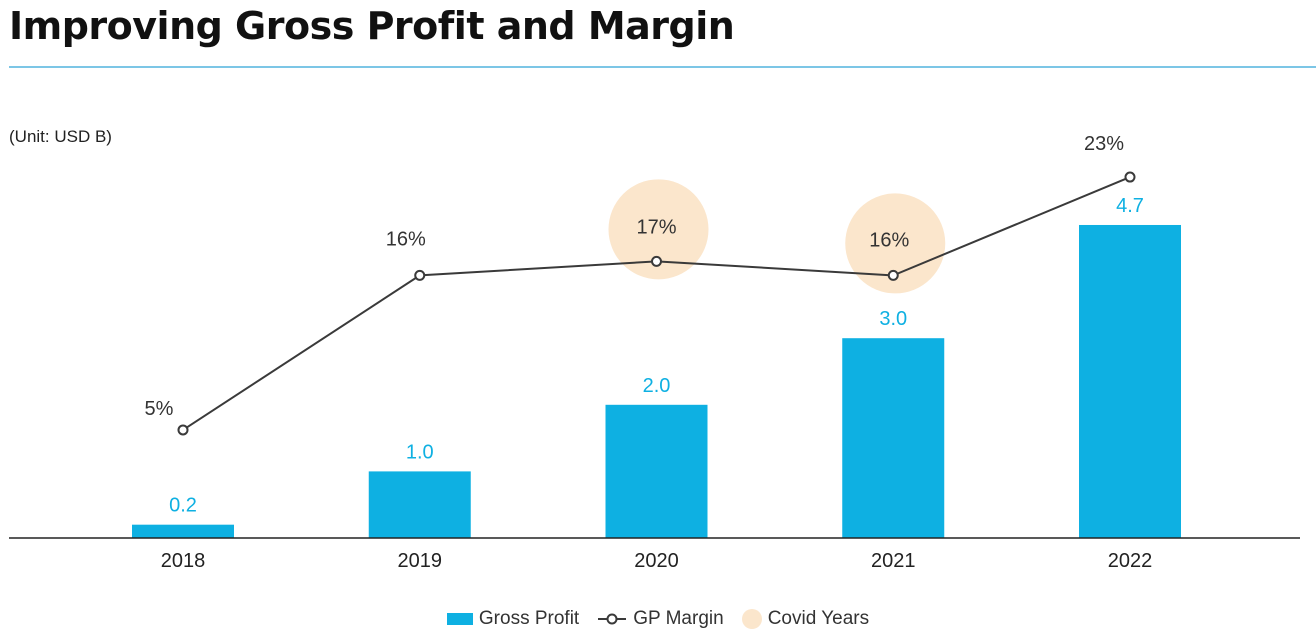  I want to click on bar-2021, so click(893, 438).